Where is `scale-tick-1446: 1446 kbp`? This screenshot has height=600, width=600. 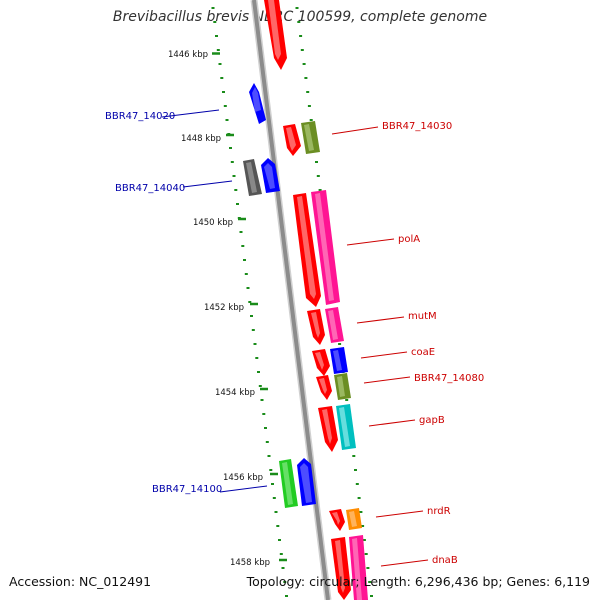 scale-tick-1446: 1446 kbp is located at coordinates (194, 55).